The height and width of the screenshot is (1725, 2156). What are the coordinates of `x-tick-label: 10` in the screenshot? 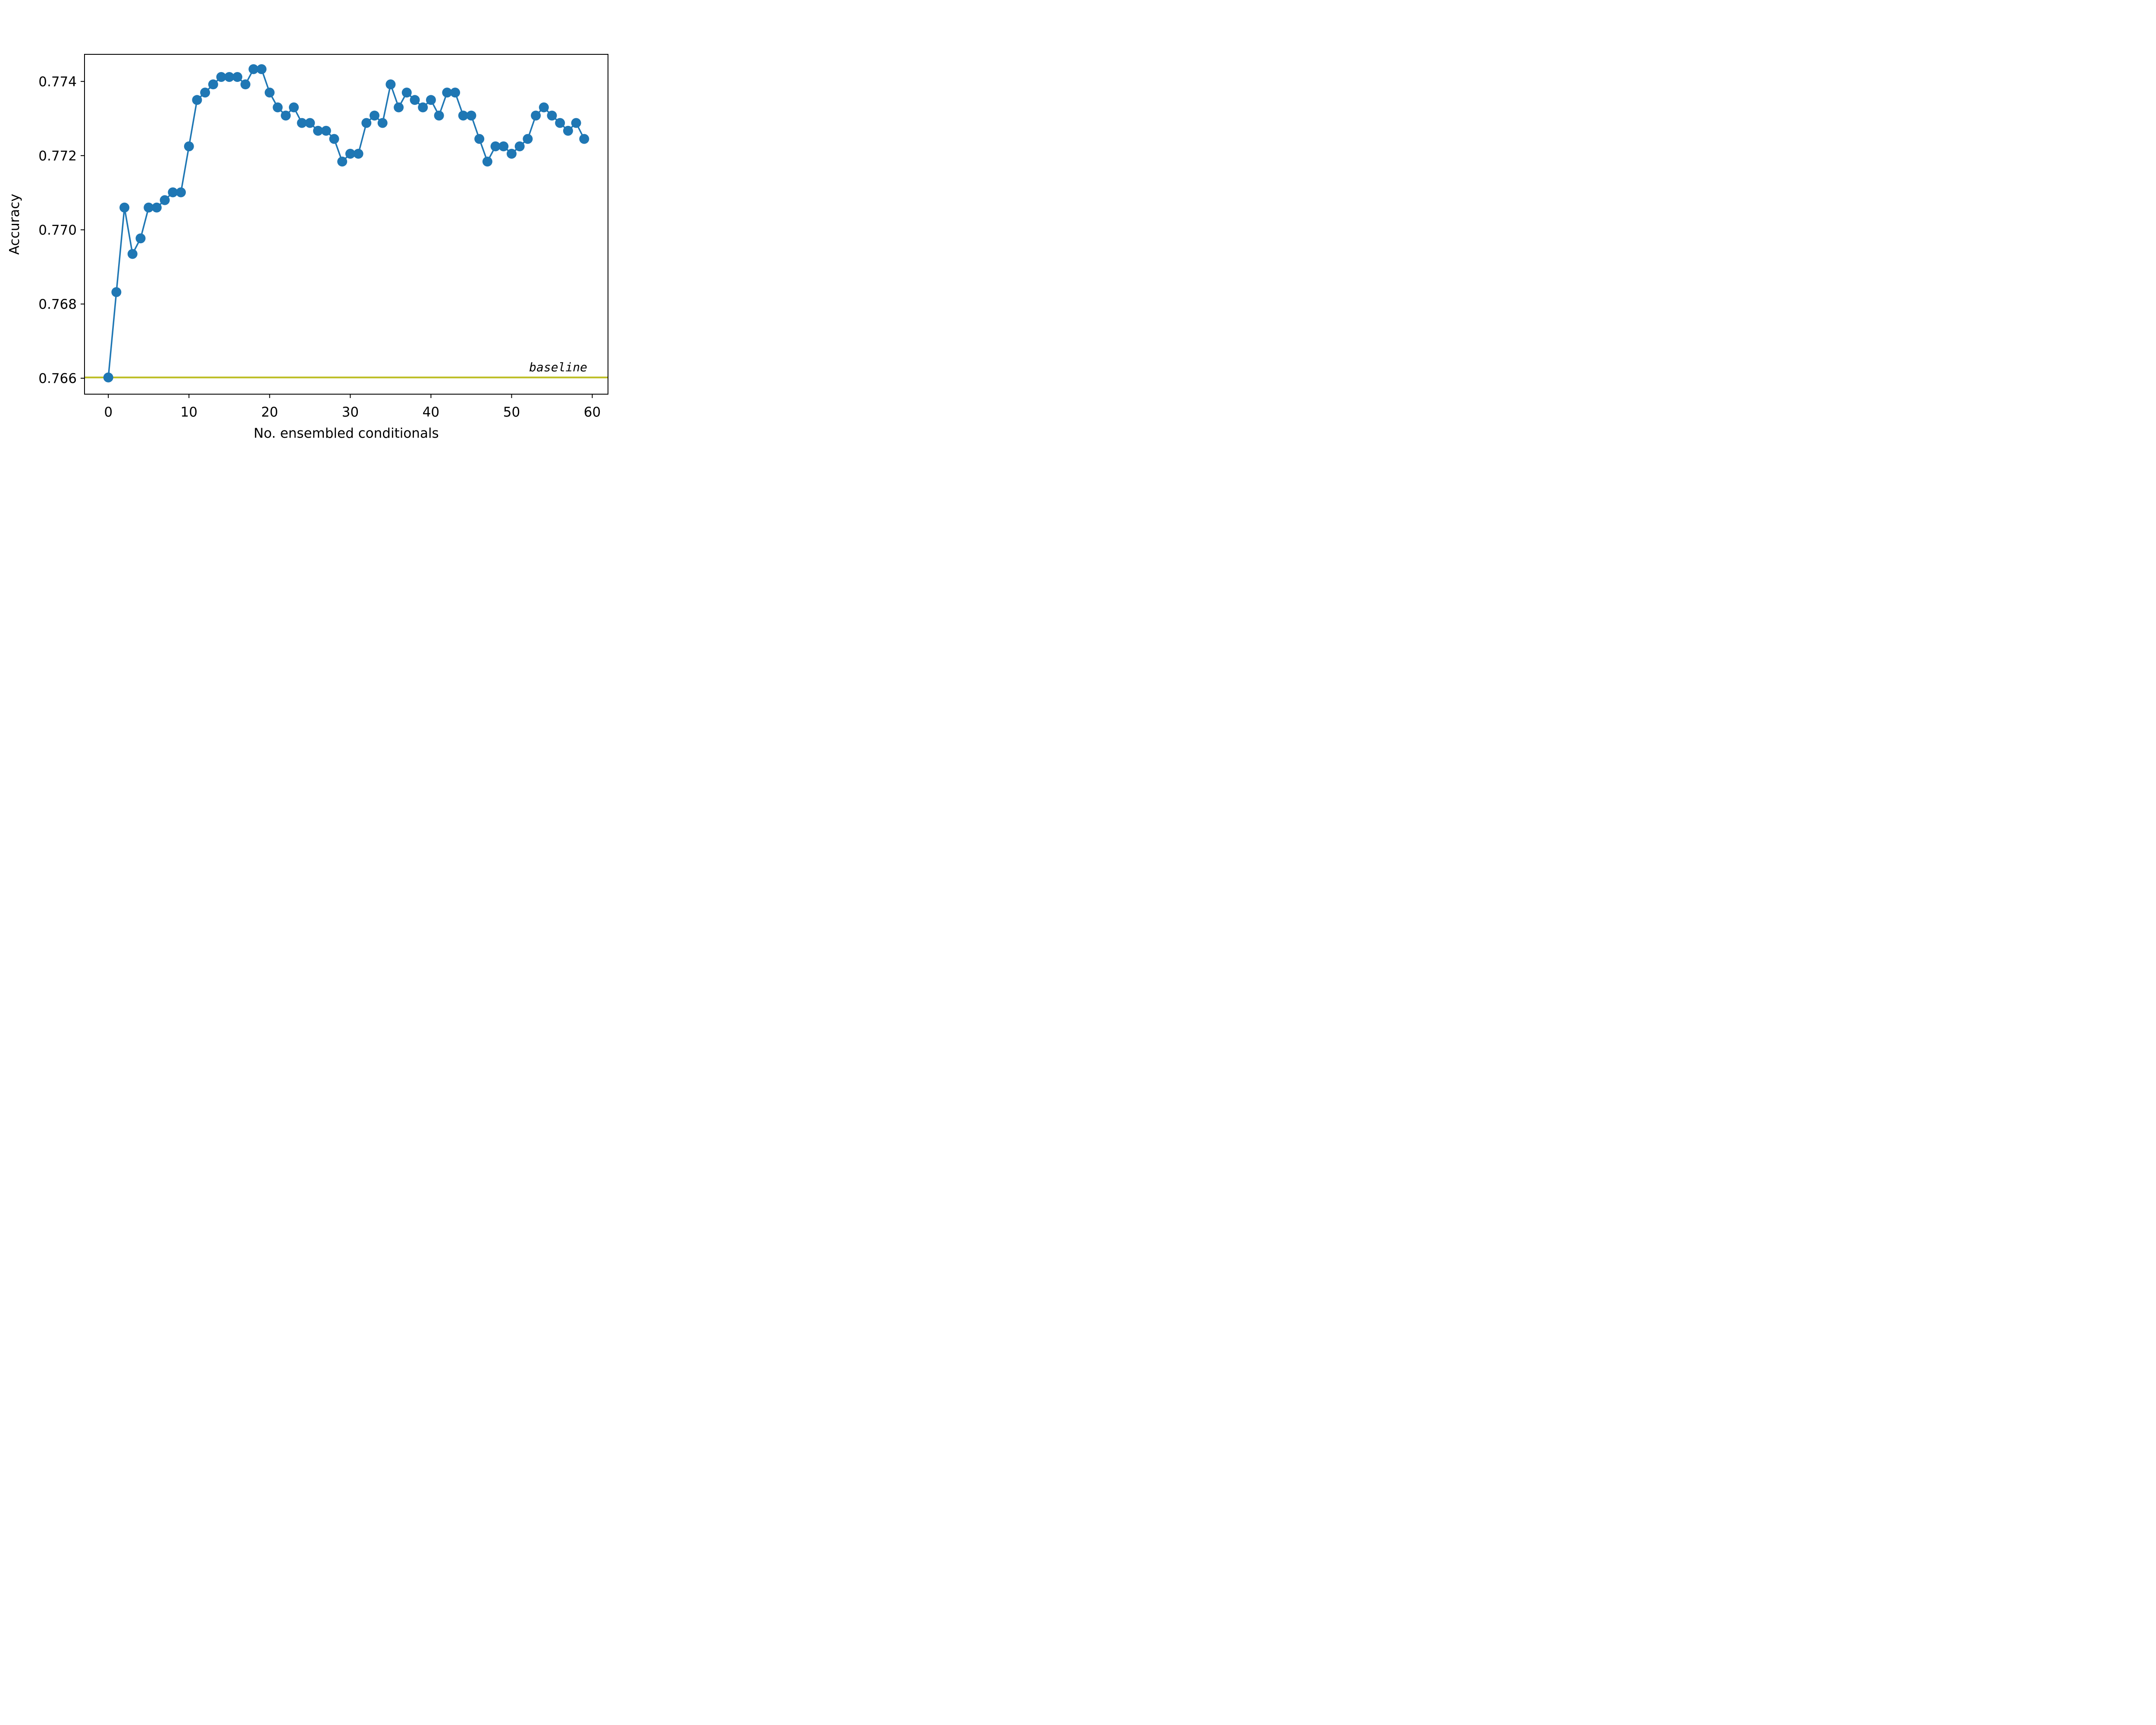 It's located at (189, 413).